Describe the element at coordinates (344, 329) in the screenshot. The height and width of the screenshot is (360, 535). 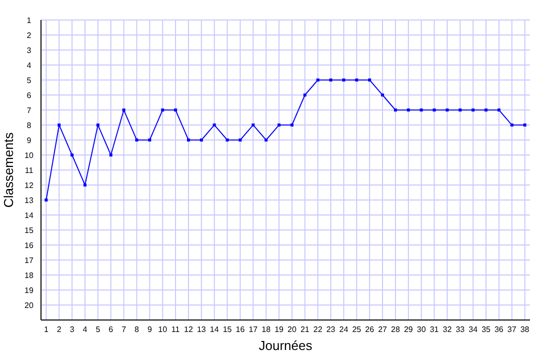
I see `x-tick-label: 24` at that location.